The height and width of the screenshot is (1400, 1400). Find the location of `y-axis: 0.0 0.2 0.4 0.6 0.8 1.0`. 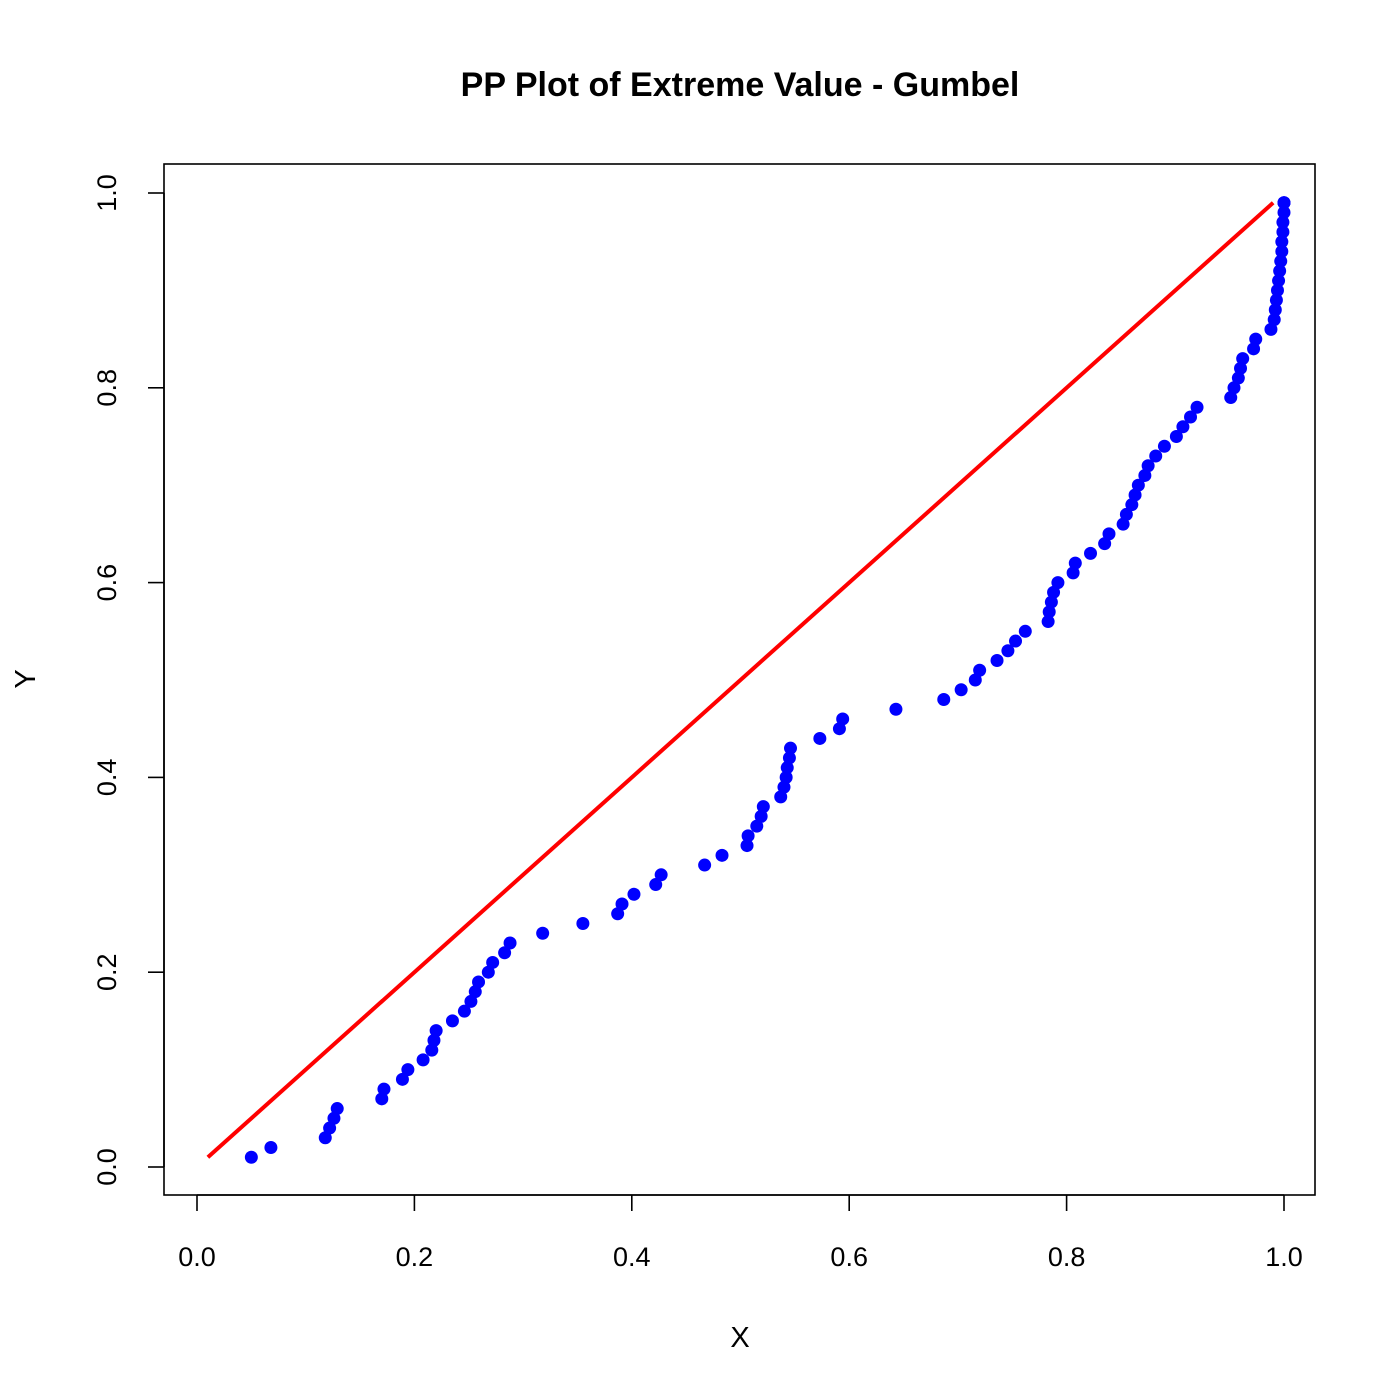

y-axis: 0.0 0.2 0.4 0.6 0.8 1.0 is located at coordinates (128, 680).